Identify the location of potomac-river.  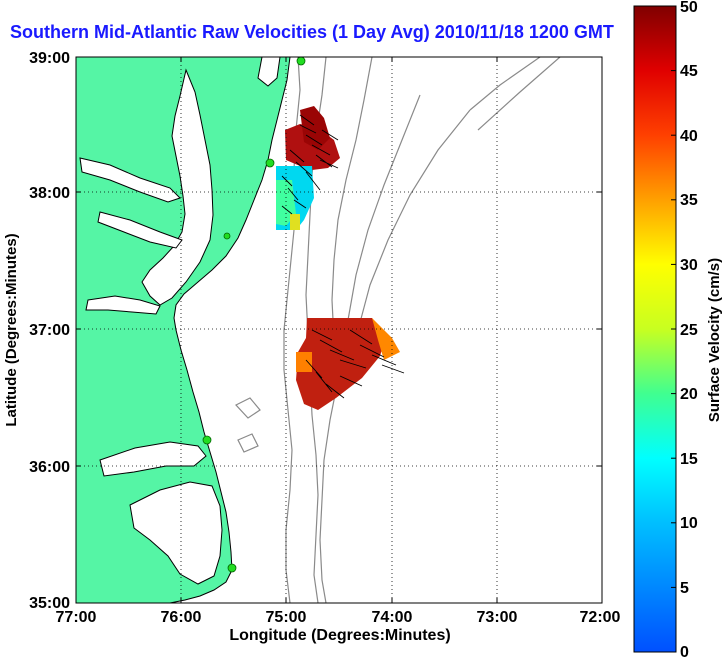
(130, 180).